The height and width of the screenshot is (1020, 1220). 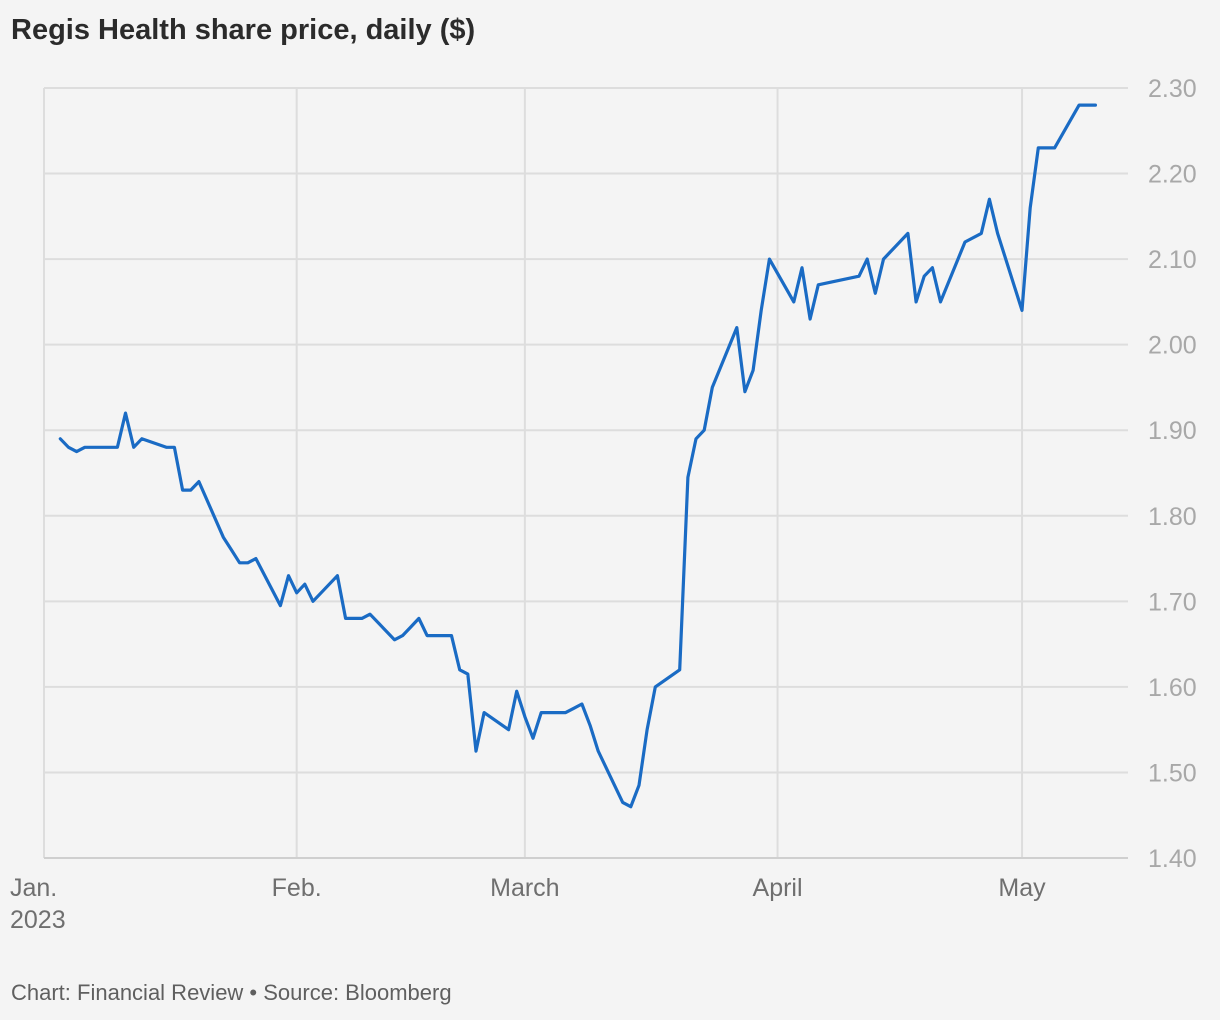 What do you see at coordinates (1172, 859) in the screenshot?
I see `y-tick-label: 1.40` at bounding box center [1172, 859].